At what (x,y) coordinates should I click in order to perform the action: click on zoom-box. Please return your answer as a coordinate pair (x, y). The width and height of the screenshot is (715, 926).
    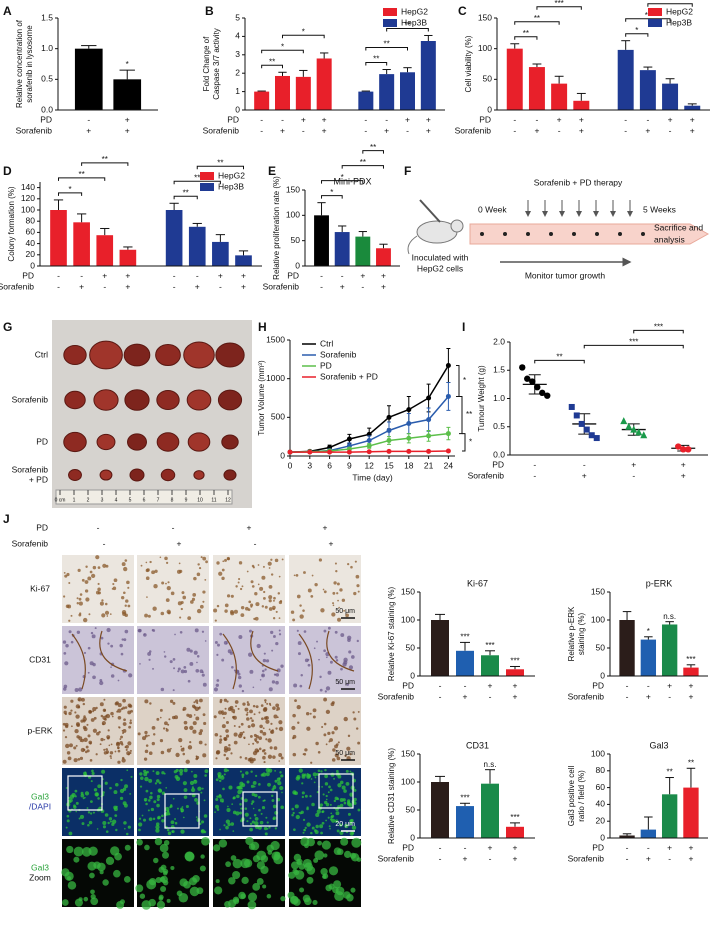
    Looking at the image, I should click on (85, 793).